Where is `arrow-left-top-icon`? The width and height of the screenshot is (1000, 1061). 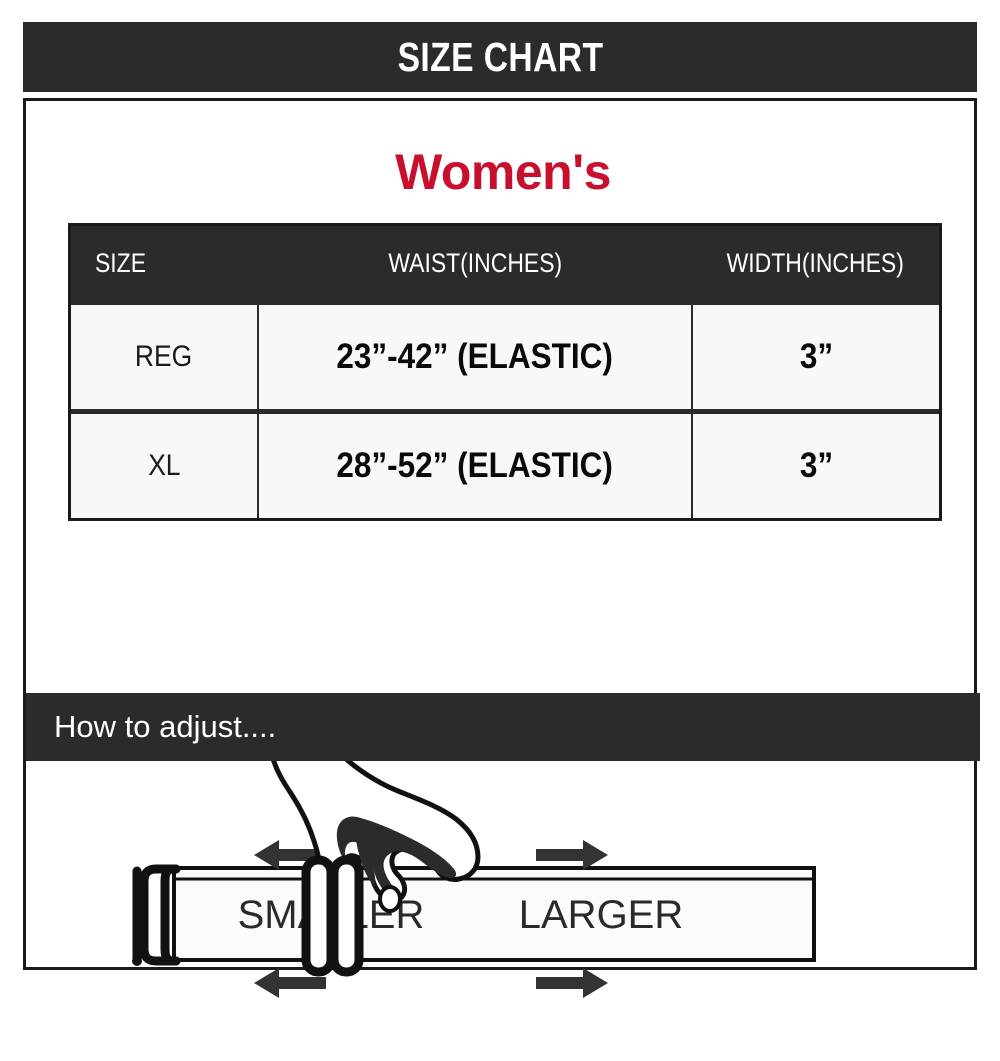
arrow-left-top-icon is located at coordinates (290, 855).